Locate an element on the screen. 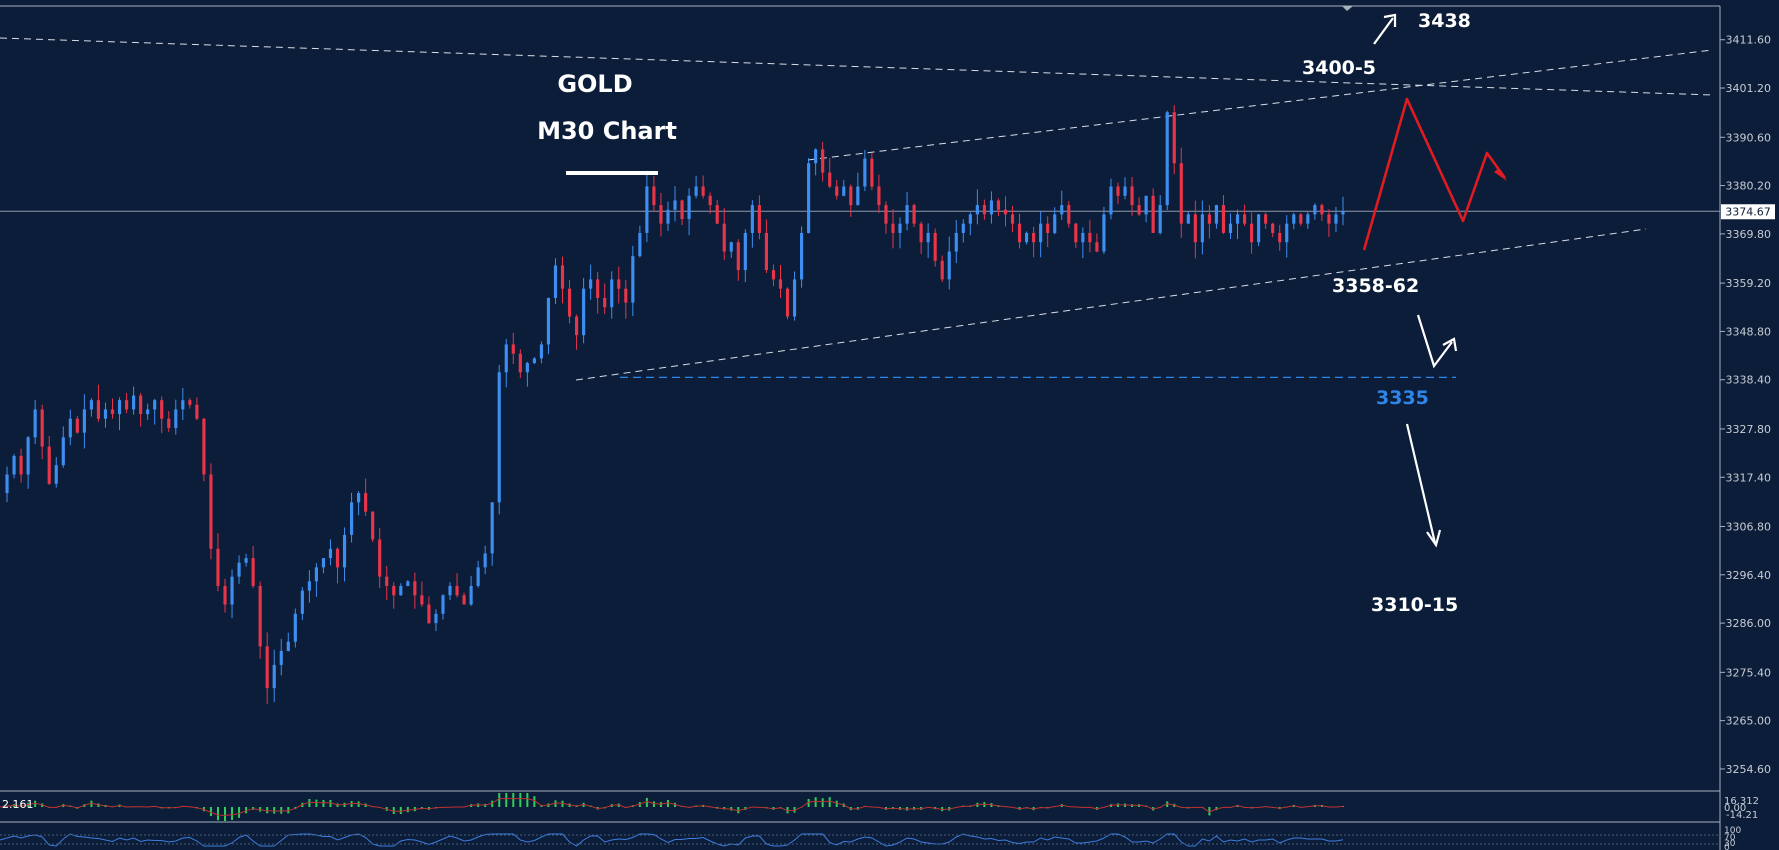 The width and height of the screenshot is (1779, 850). title-underline is located at coordinates (612, 173).